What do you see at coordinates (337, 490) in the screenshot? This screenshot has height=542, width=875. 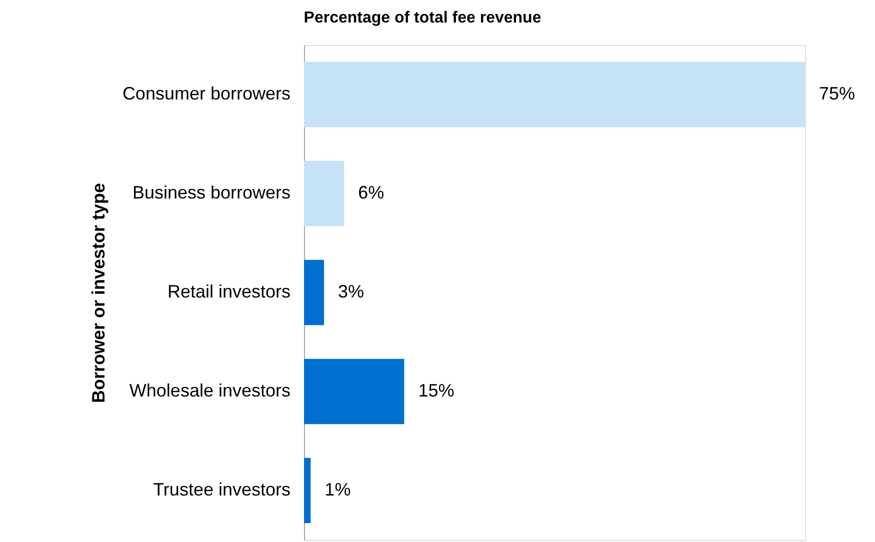 I see `data-label: 1%` at bounding box center [337, 490].